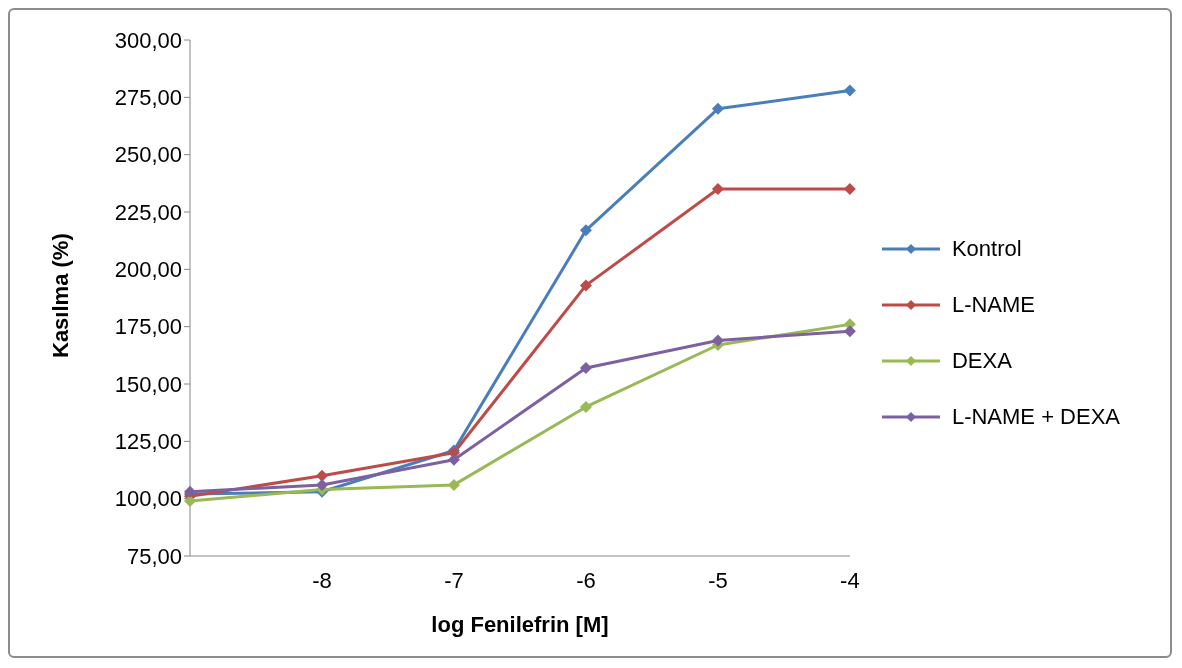 The width and height of the screenshot is (1182, 668). Describe the element at coordinates (586, 580) in the screenshot. I see `x-tick-label: -6` at that location.